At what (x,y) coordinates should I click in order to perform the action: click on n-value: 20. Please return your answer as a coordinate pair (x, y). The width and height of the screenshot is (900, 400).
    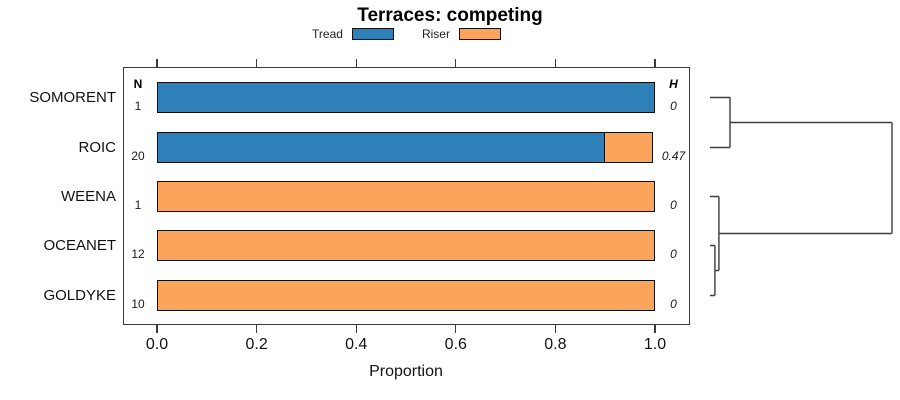
    Looking at the image, I should click on (138, 156).